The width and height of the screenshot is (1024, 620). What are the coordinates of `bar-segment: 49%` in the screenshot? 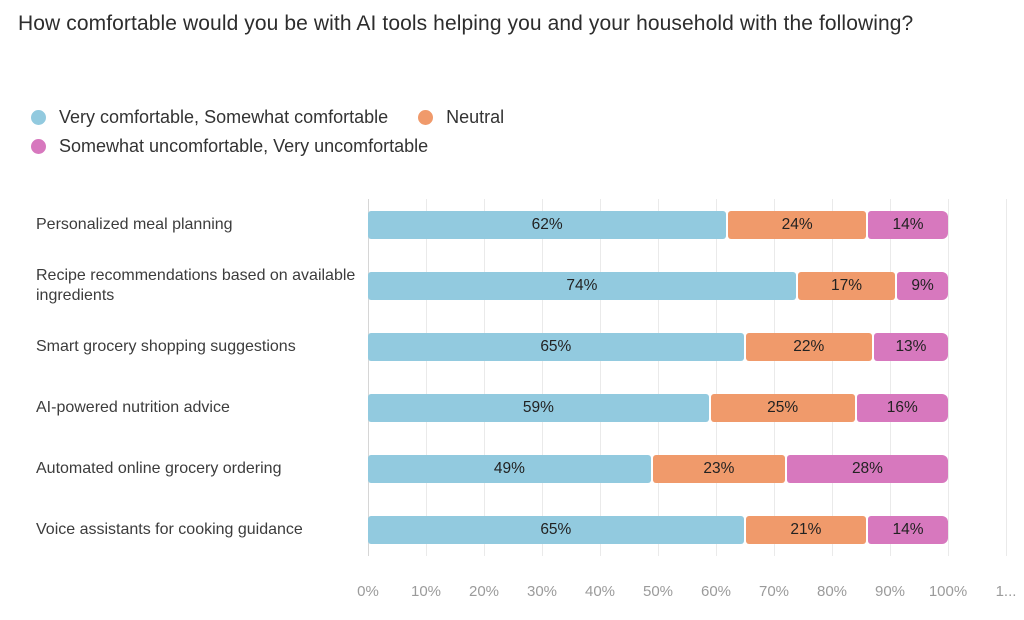 It's located at (509, 469).